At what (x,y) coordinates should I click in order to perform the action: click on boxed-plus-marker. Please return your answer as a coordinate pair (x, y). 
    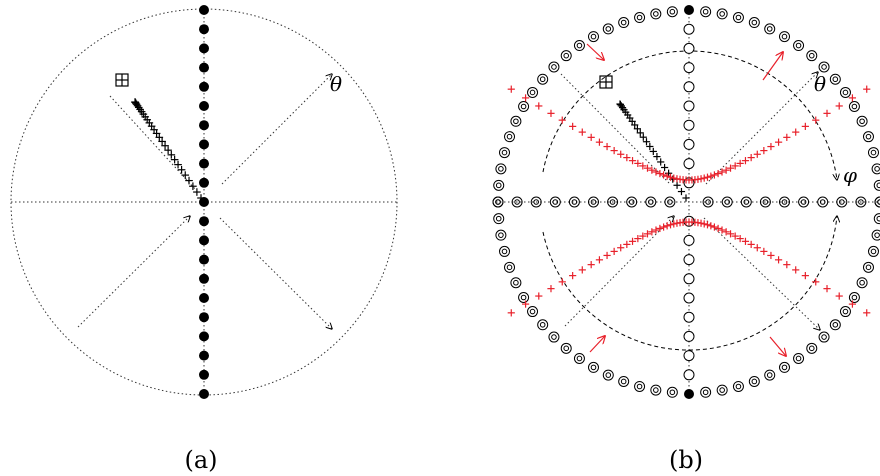
    Looking at the image, I should click on (606, 82).